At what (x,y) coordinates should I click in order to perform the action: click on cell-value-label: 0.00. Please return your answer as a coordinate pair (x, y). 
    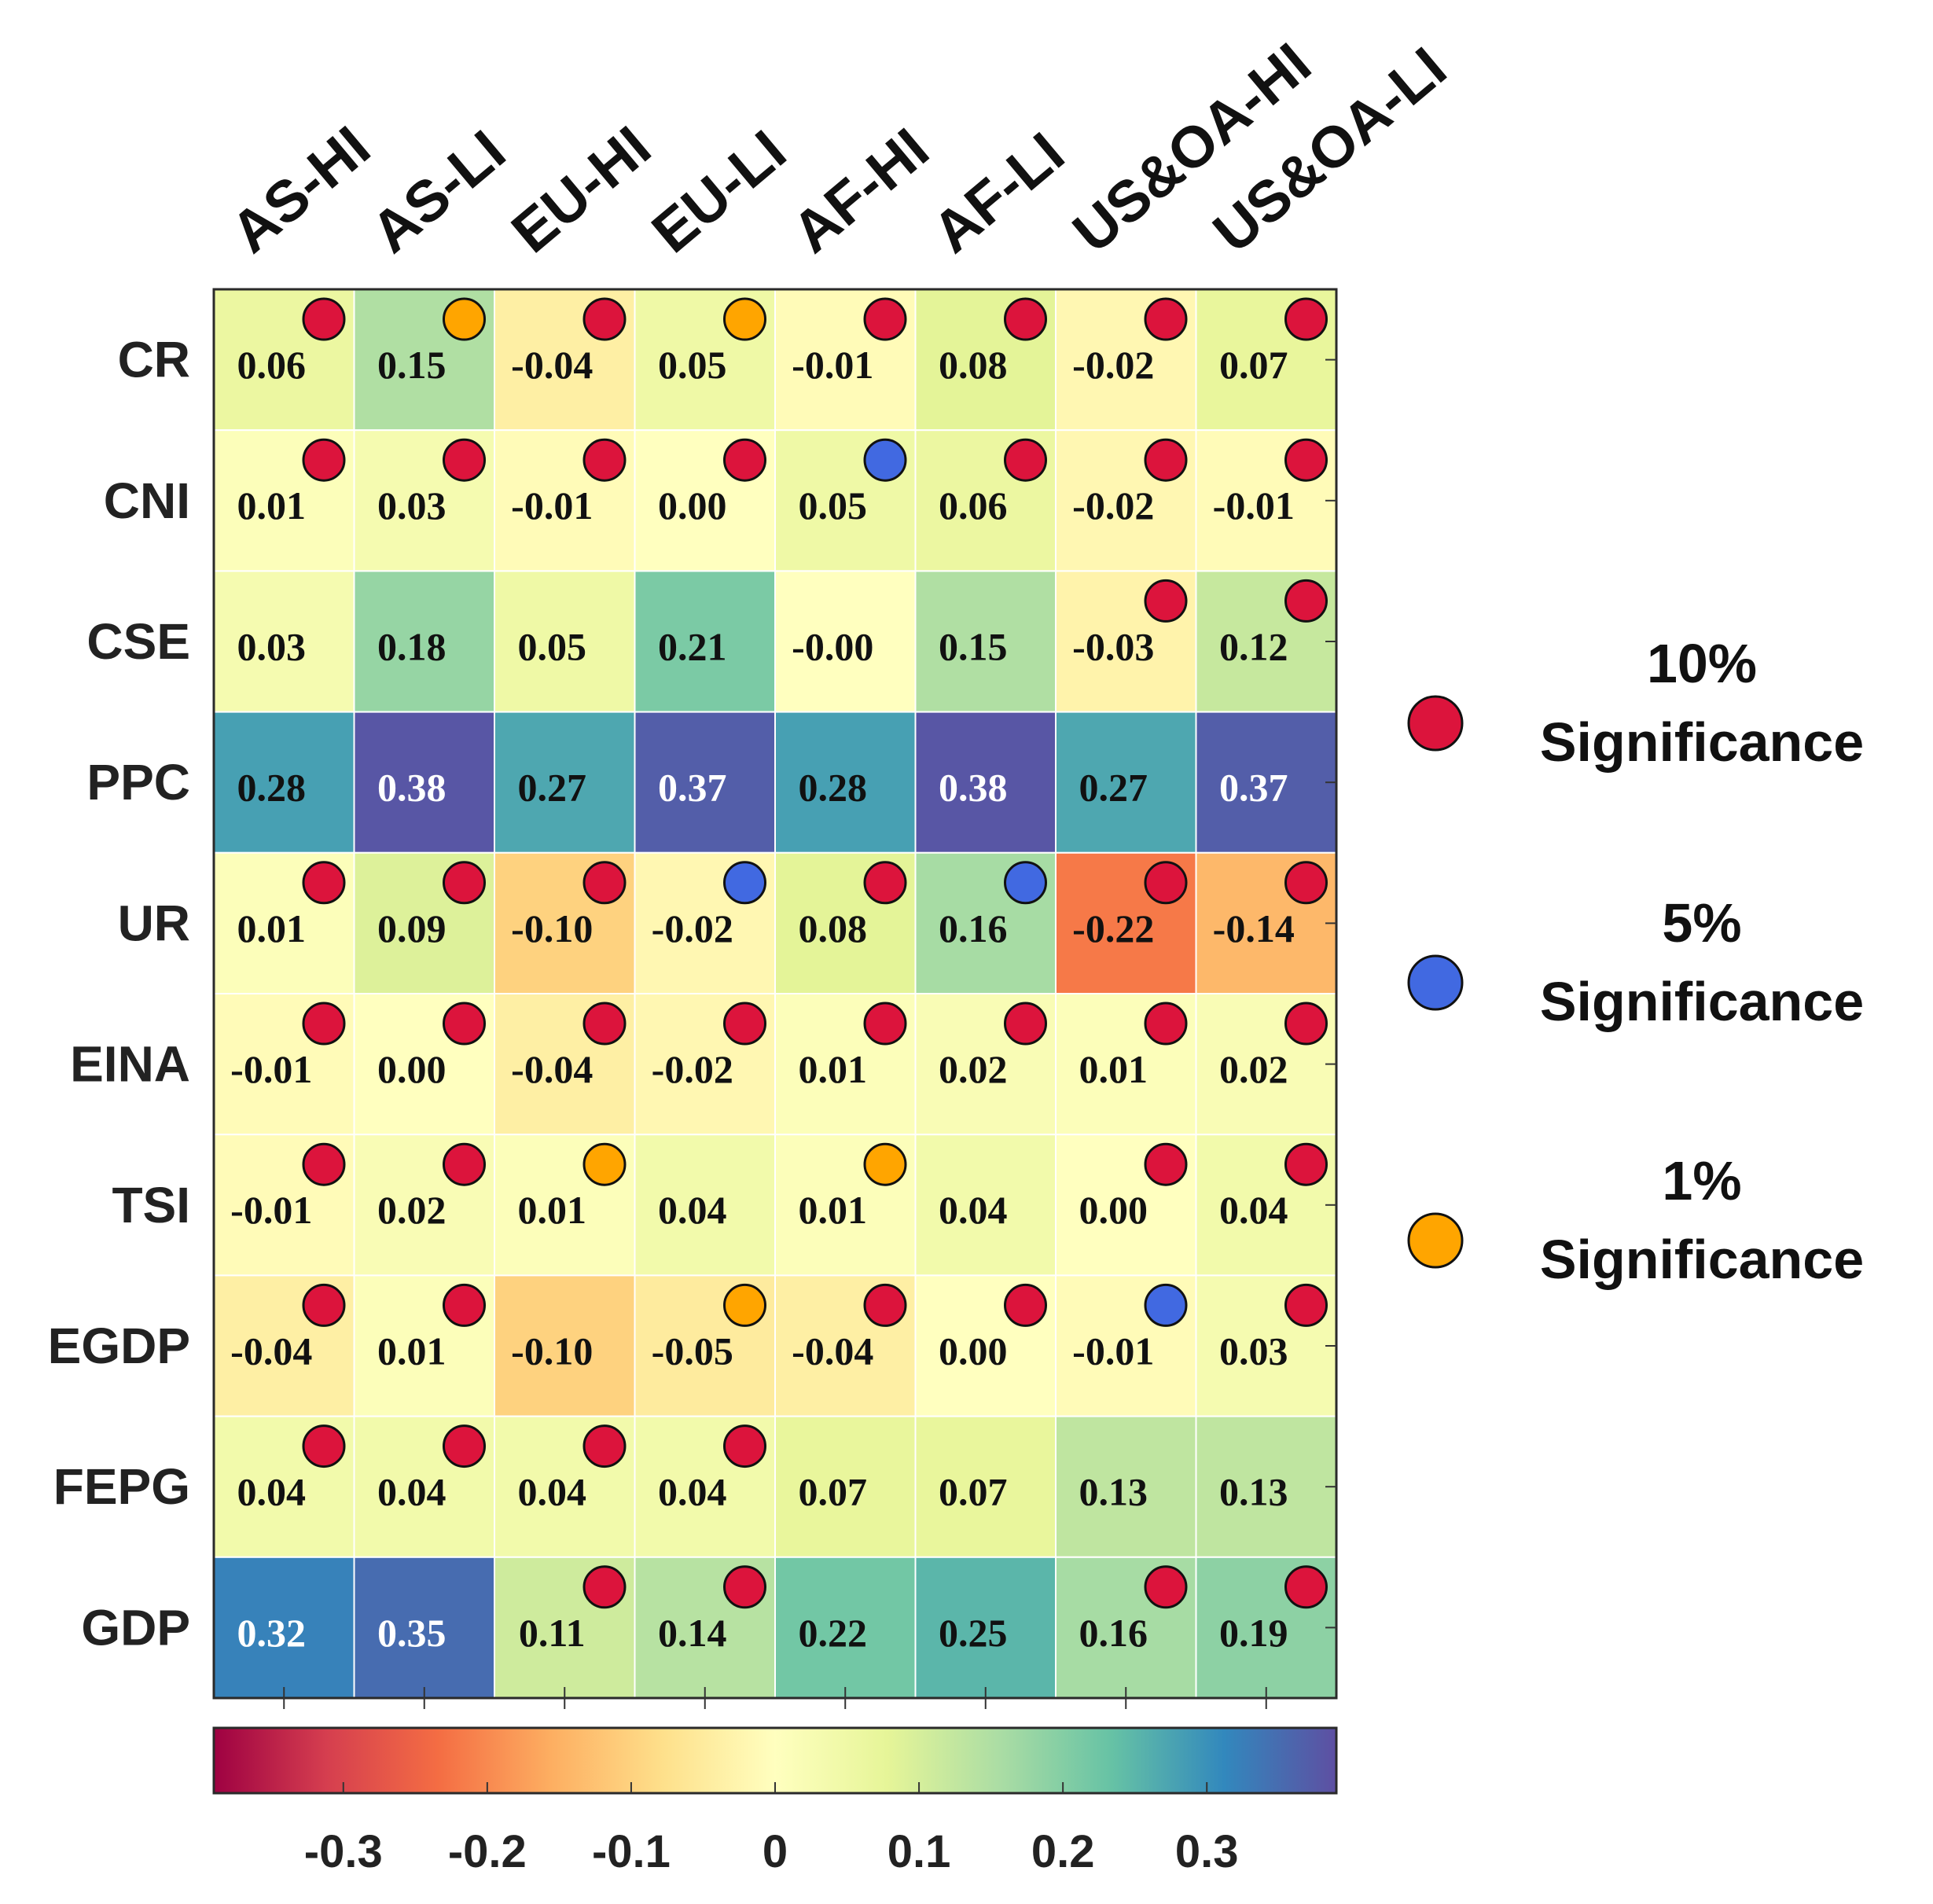
    Looking at the image, I should click on (1113, 1210).